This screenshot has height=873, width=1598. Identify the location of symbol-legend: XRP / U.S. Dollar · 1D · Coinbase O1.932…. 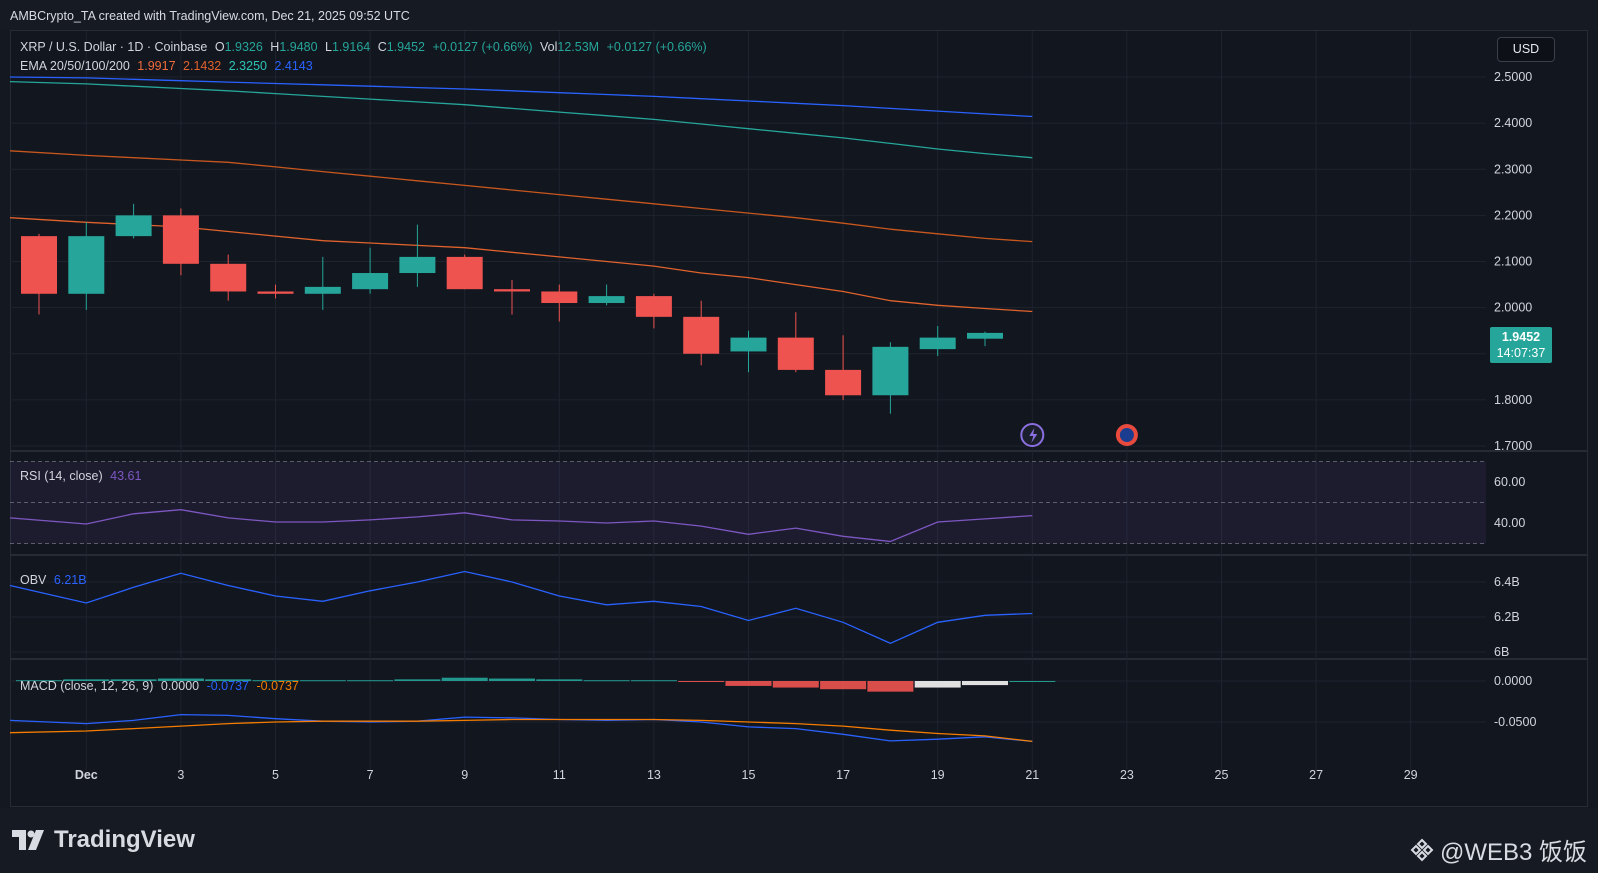
(365, 47).